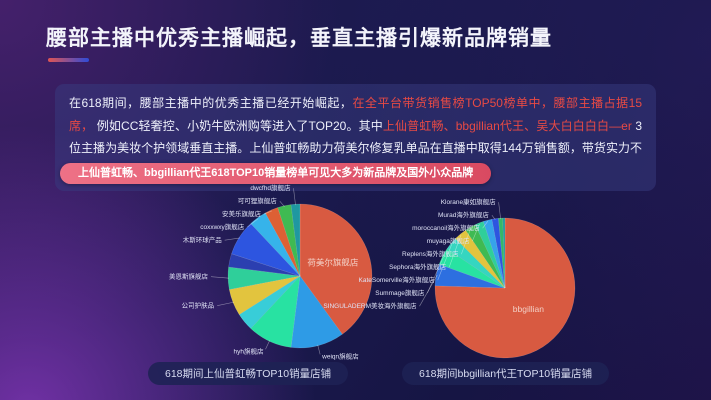  What do you see at coordinates (355, 114) in the screenshot?
I see `paragraph-segment: 在全平台带货销售榜TOP50榜单中，腰部主播占据15席，` at bounding box center [355, 114].